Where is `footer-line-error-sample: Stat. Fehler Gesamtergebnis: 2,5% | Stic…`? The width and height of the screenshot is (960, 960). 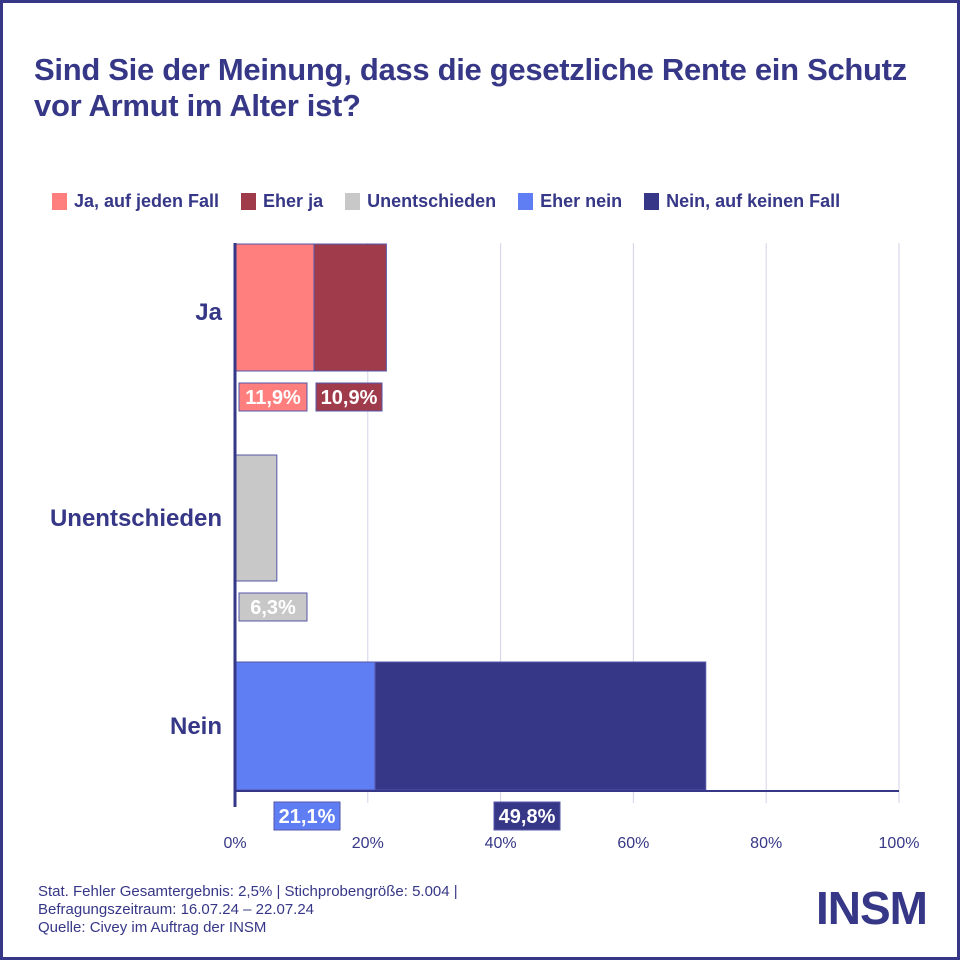 footer-line-error-sample: Stat. Fehler Gesamtergebnis: 2,5% | Stic… is located at coordinates (248, 891).